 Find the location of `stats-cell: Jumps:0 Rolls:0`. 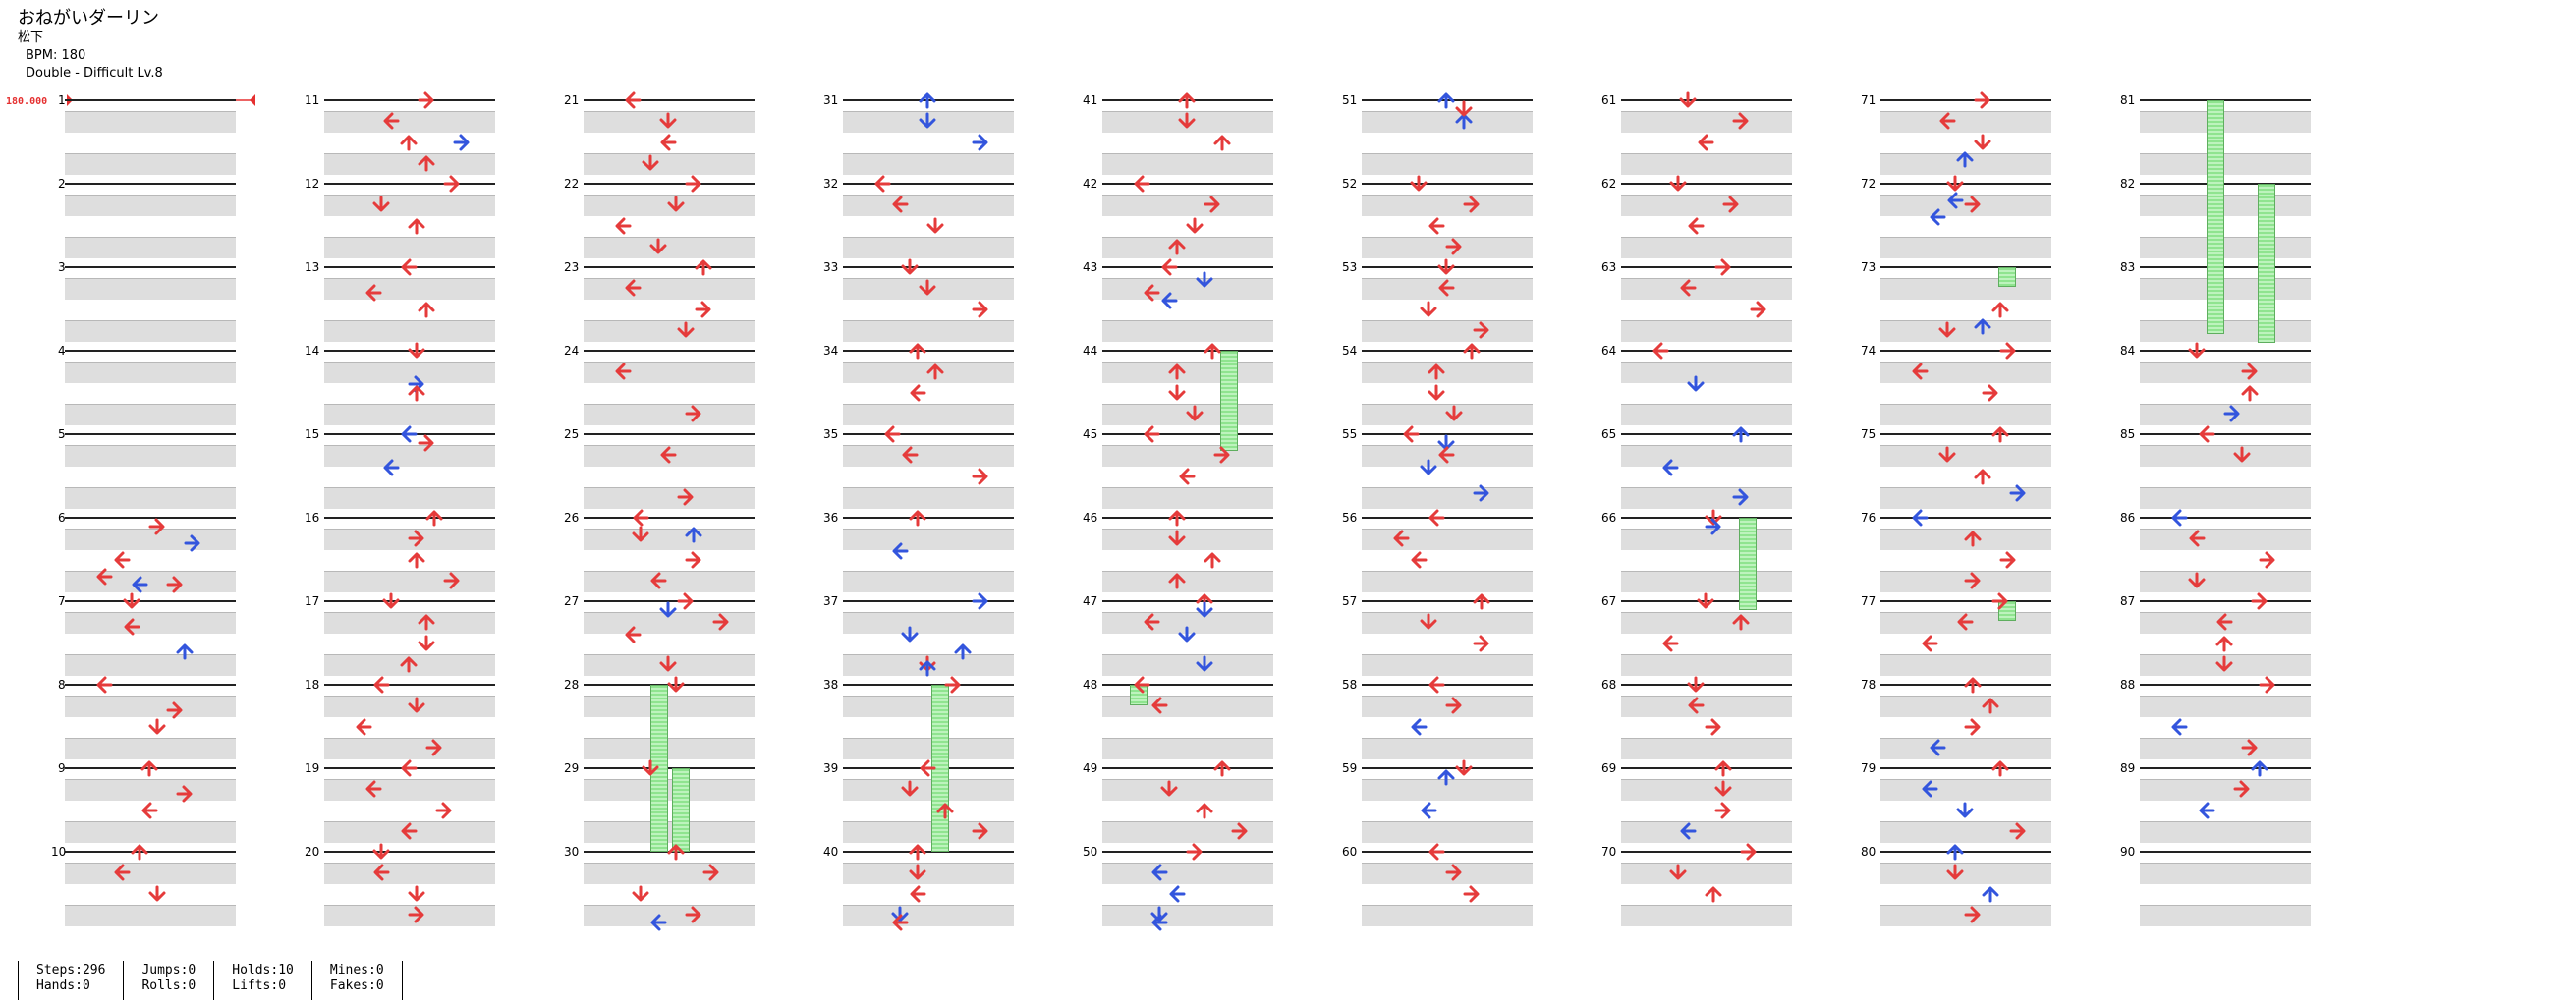

stats-cell: Jumps:0 Rolls:0 is located at coordinates (168, 980).